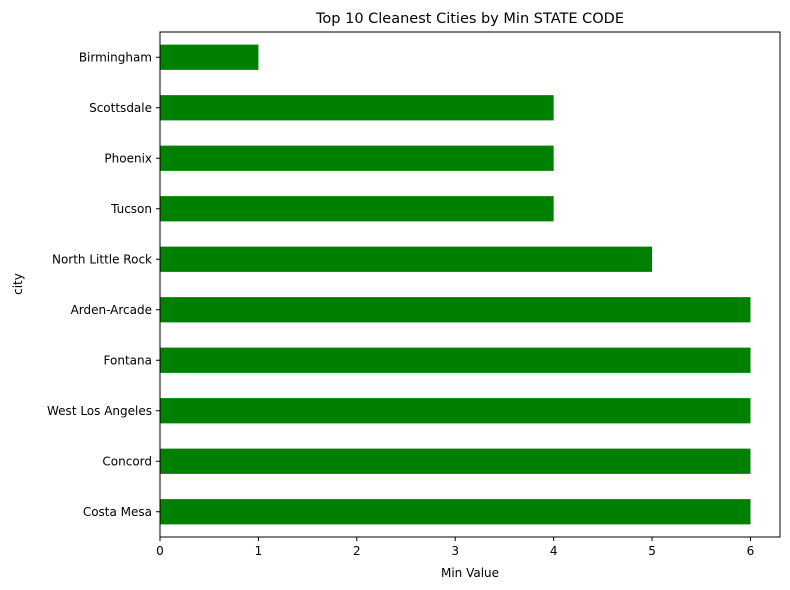 The width and height of the screenshot is (790, 590). Describe the element at coordinates (652, 551) in the screenshot. I see `x-tick-label: 5` at that location.